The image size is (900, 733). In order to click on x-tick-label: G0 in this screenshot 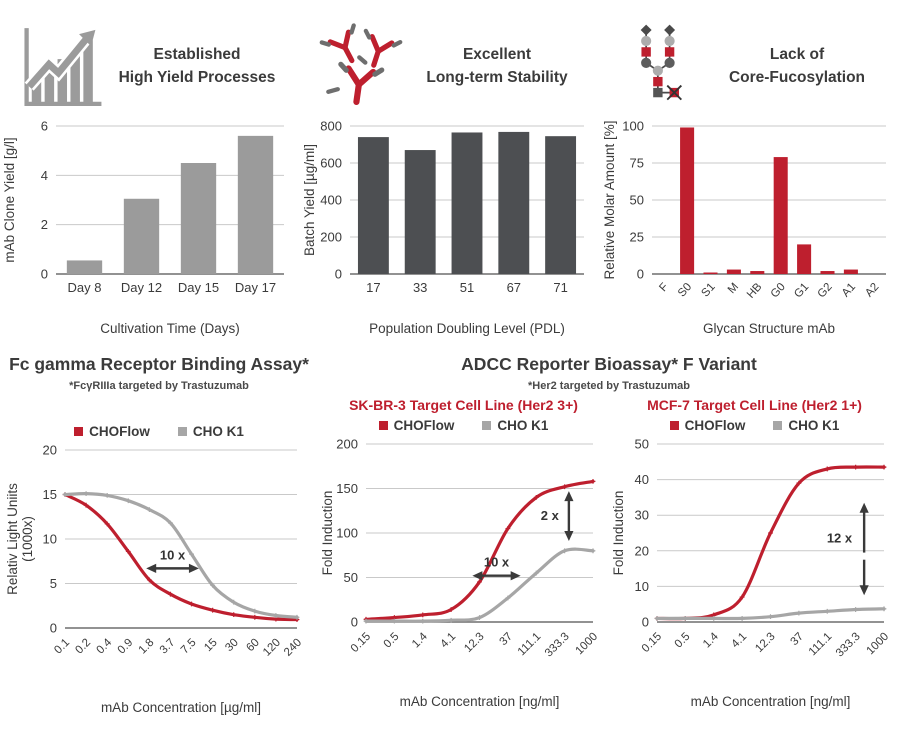, I will do `click(778, 290)`.